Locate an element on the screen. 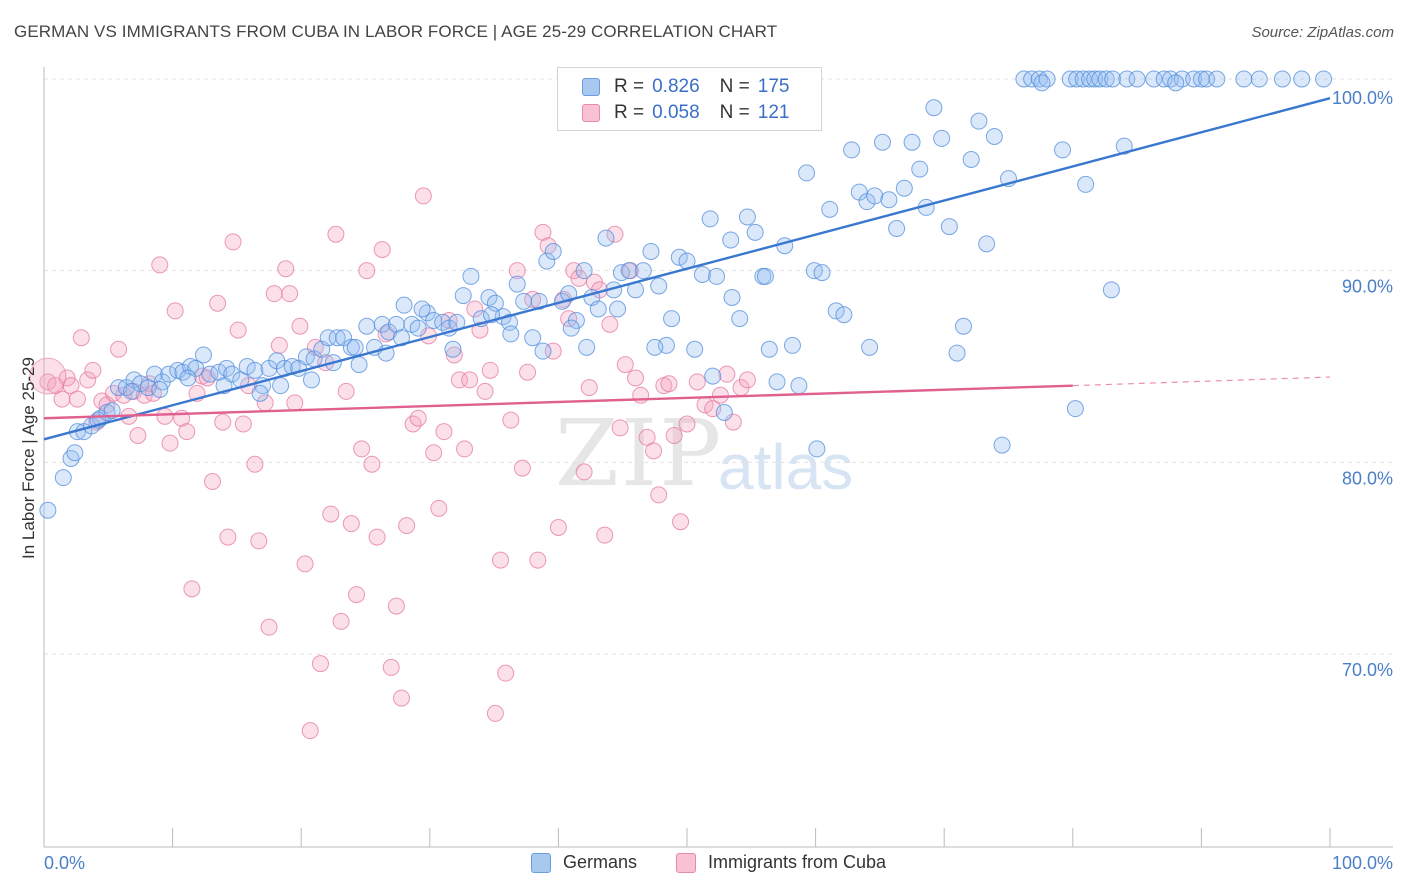 This screenshot has height=892, width=1406. y-tick-label: 70.0% is located at coordinates (1367, 670).